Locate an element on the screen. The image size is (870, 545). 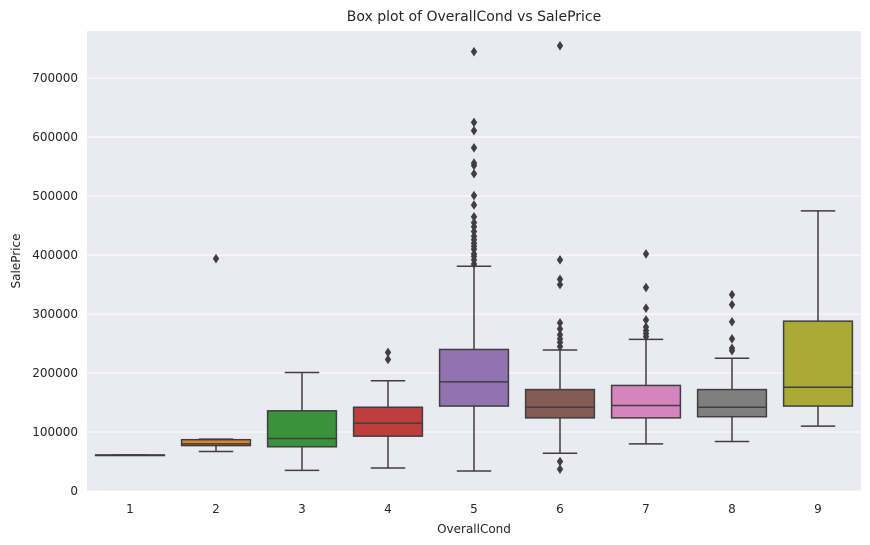
y-tick-label: 600000 is located at coordinates (55, 137).